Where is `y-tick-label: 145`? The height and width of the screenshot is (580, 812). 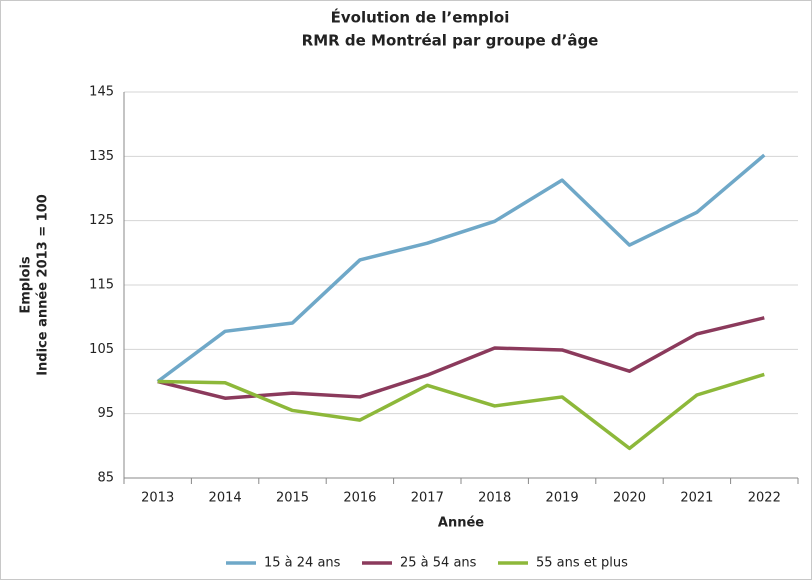
y-tick-label: 145 is located at coordinates (101, 92).